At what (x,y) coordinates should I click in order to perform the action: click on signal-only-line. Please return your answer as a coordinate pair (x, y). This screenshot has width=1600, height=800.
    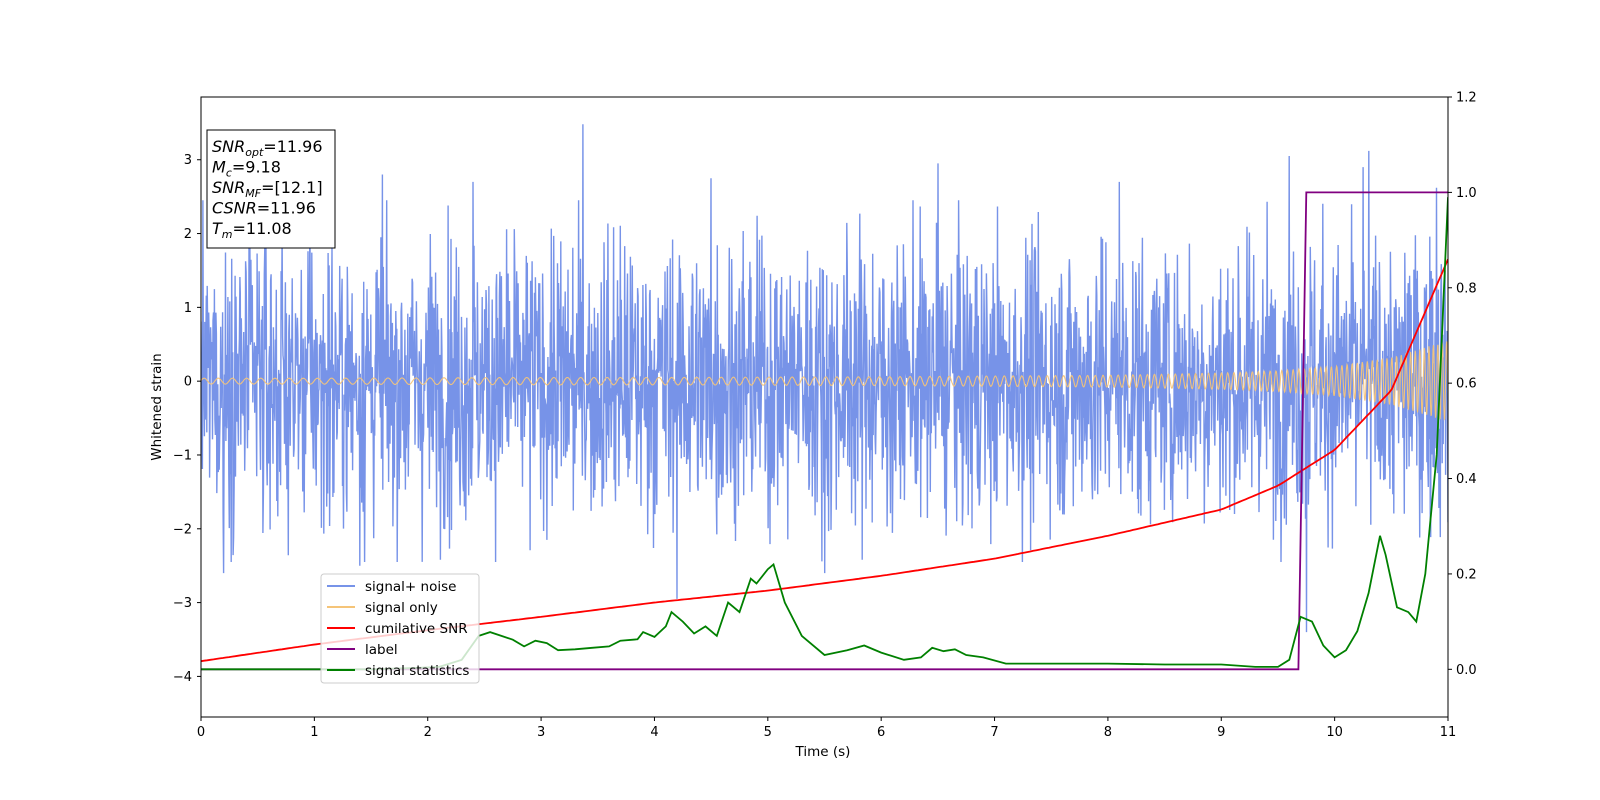
    Looking at the image, I should click on (824, 381).